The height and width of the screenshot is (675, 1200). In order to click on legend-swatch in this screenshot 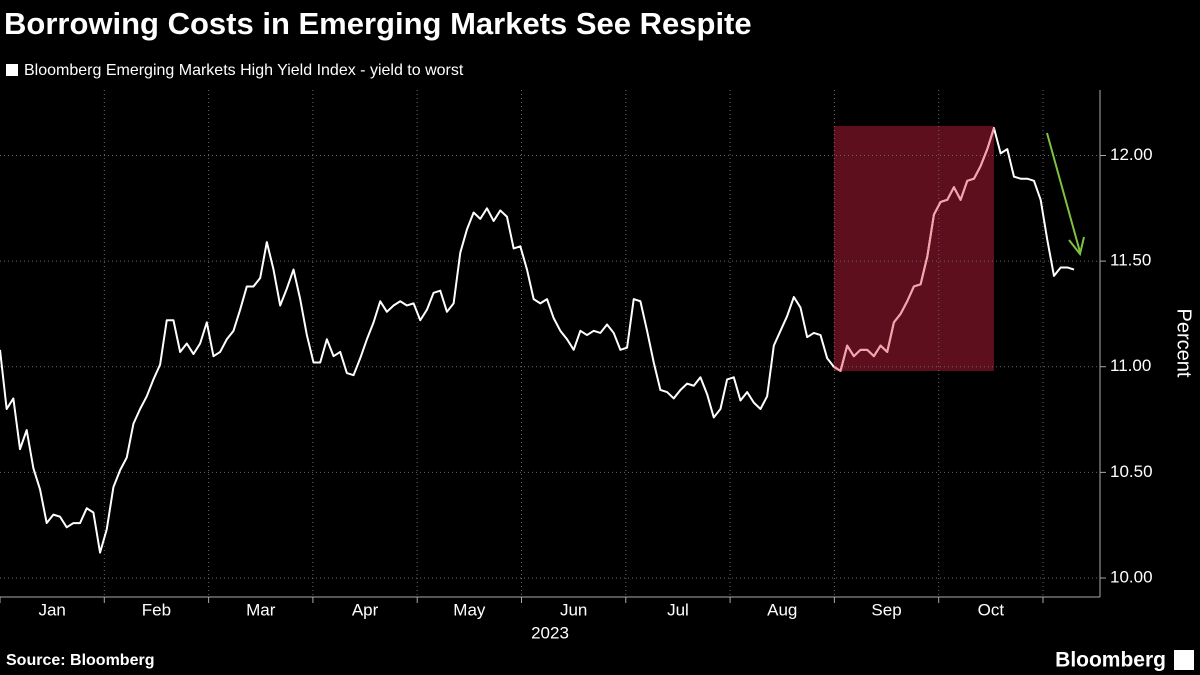, I will do `click(12, 70)`.